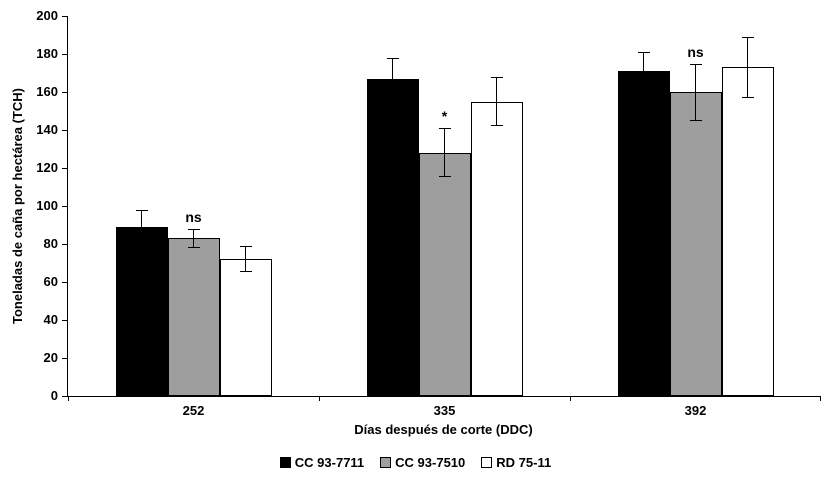  Describe the element at coordinates (47, 167) in the screenshot. I see `y-tick-label: 120` at that location.